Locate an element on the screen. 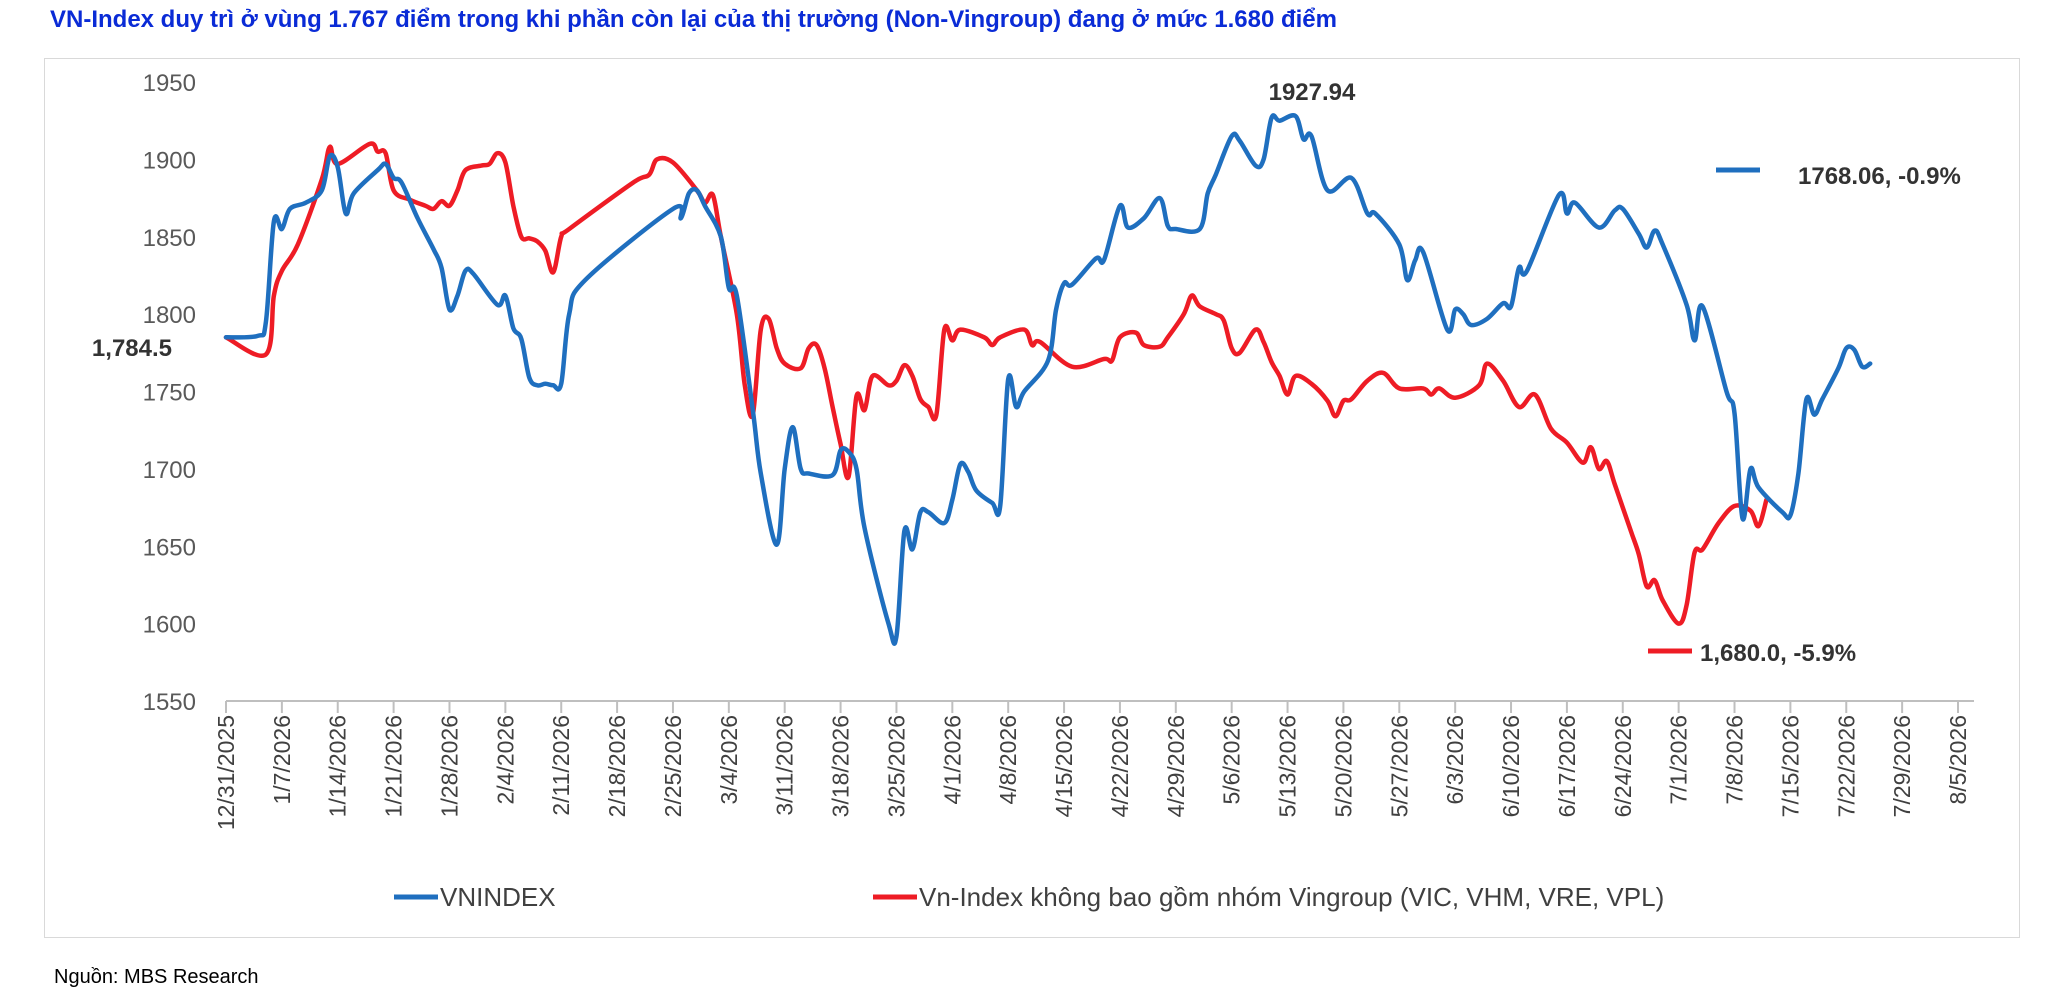 This screenshot has width=2048, height=997. x-tick-label: 5/27/2026 is located at coordinates (1399, 766).